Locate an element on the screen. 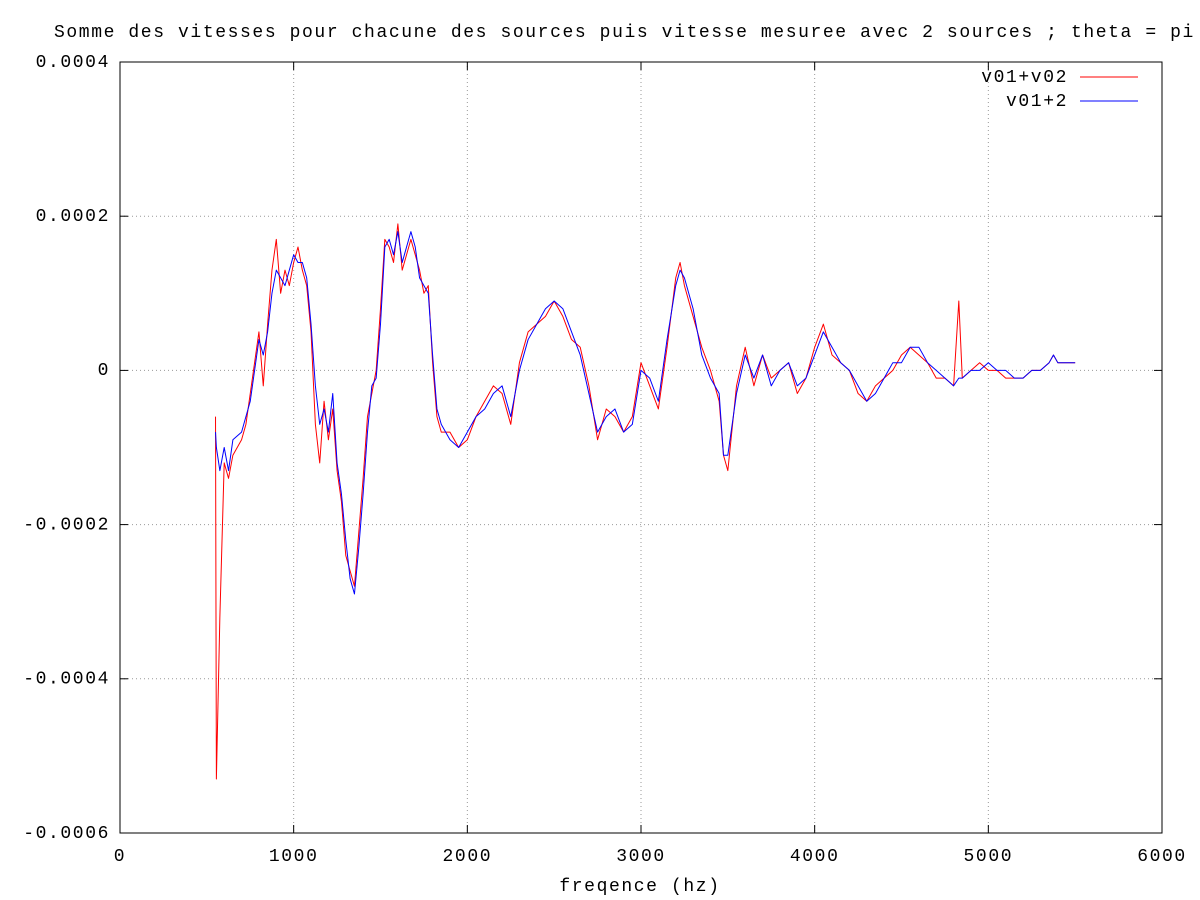 Image resolution: width=1200 pixels, height=900 pixels. y-tick-label: 0 is located at coordinates (104, 371).